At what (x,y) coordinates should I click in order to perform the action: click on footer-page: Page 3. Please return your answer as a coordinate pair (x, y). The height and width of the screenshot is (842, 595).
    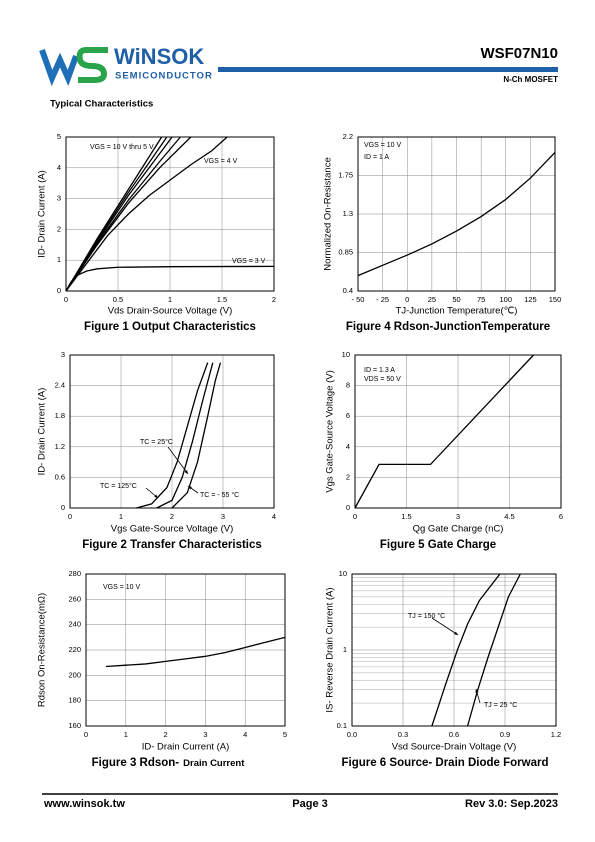
    Looking at the image, I should click on (309, 804).